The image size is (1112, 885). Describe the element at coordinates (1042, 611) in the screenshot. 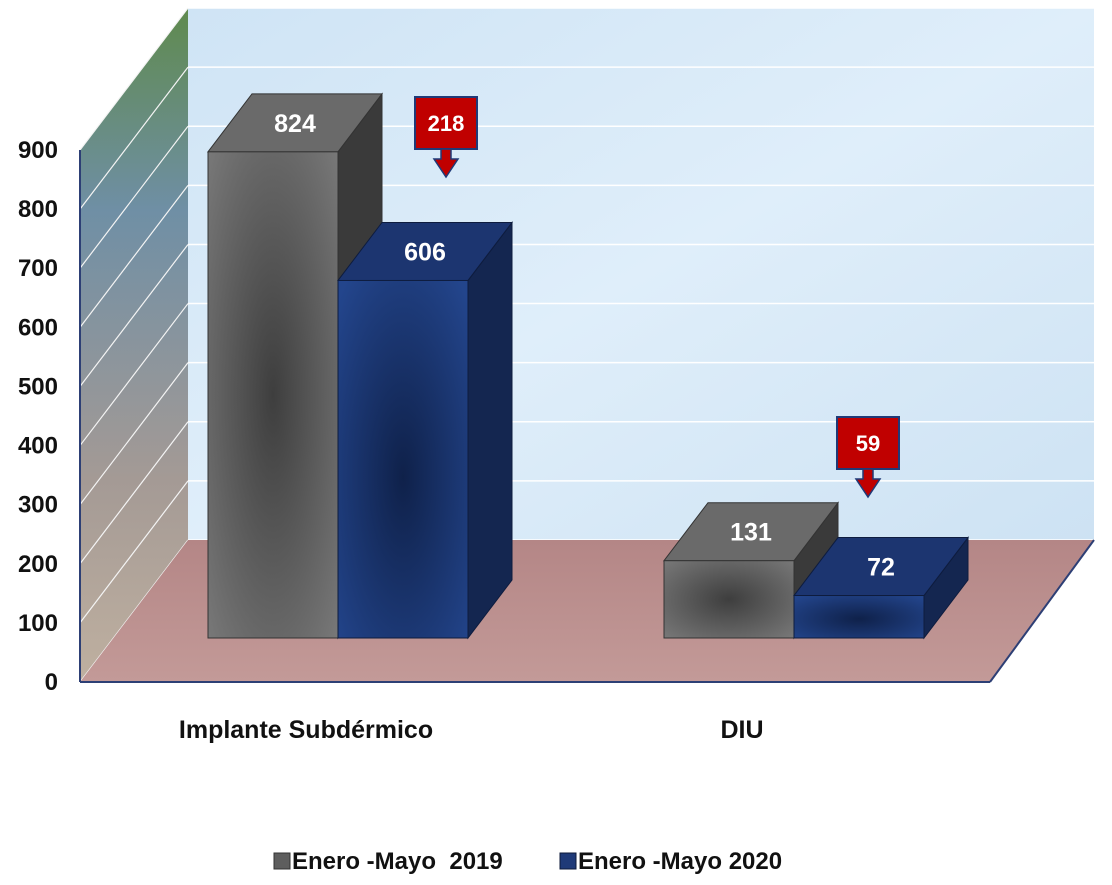

I see `floor-right-edge` at that location.